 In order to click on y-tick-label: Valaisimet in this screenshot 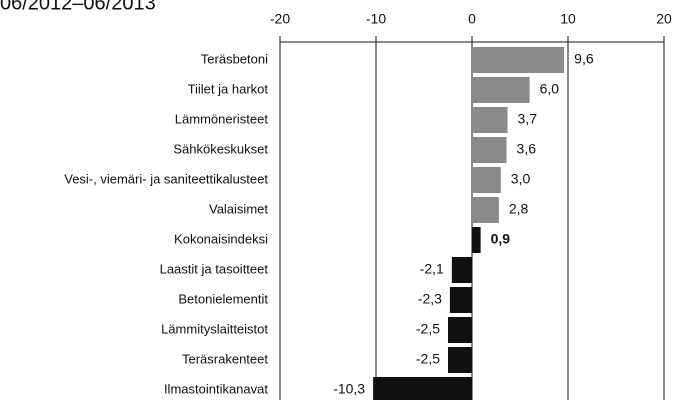, I will do `click(238, 208)`.